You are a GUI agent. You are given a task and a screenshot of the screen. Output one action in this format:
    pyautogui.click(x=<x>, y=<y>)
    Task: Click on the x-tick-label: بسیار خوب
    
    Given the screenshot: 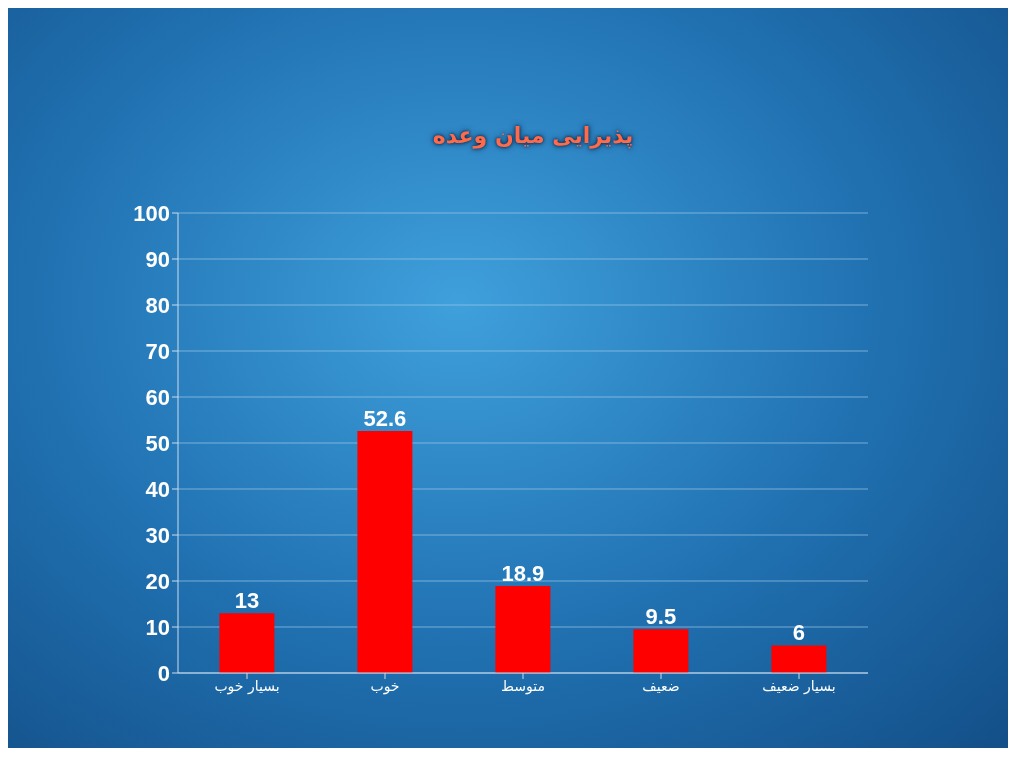 What is the action you would take?
    pyautogui.click(x=247, y=686)
    